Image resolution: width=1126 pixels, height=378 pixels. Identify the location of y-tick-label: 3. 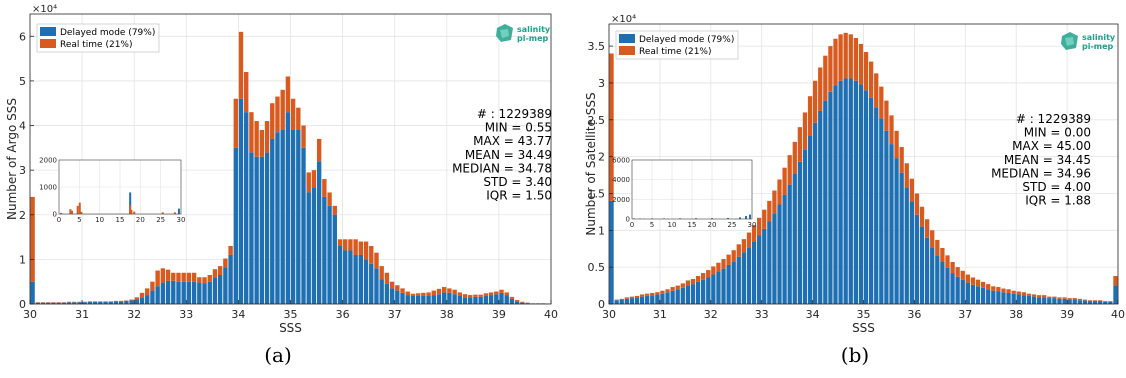
(601, 83).